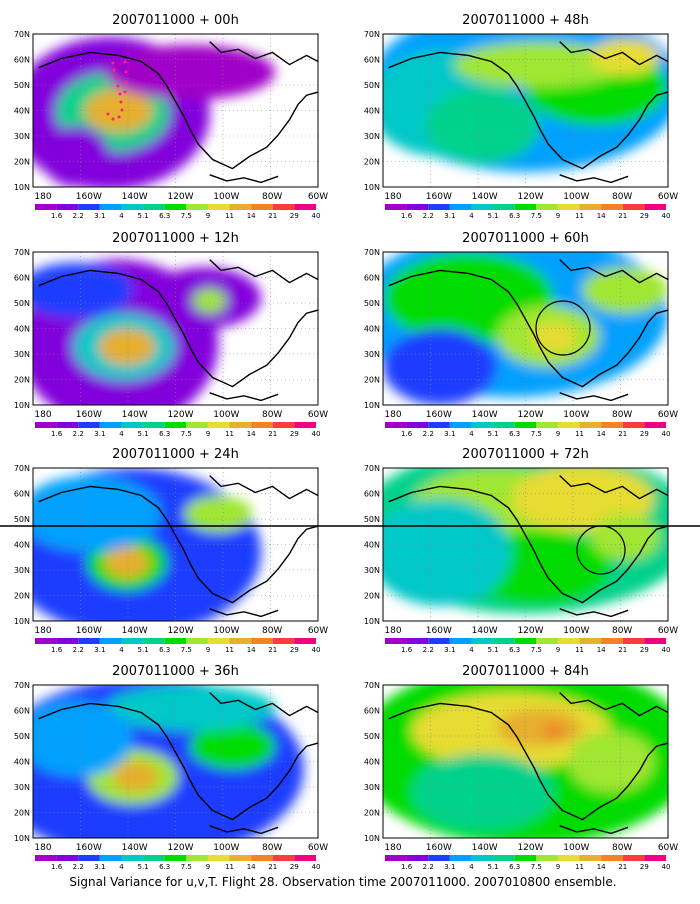 Image resolution: width=700 pixels, height=904 pixels. I want to click on colorbar-label: 21, so click(622, 434).